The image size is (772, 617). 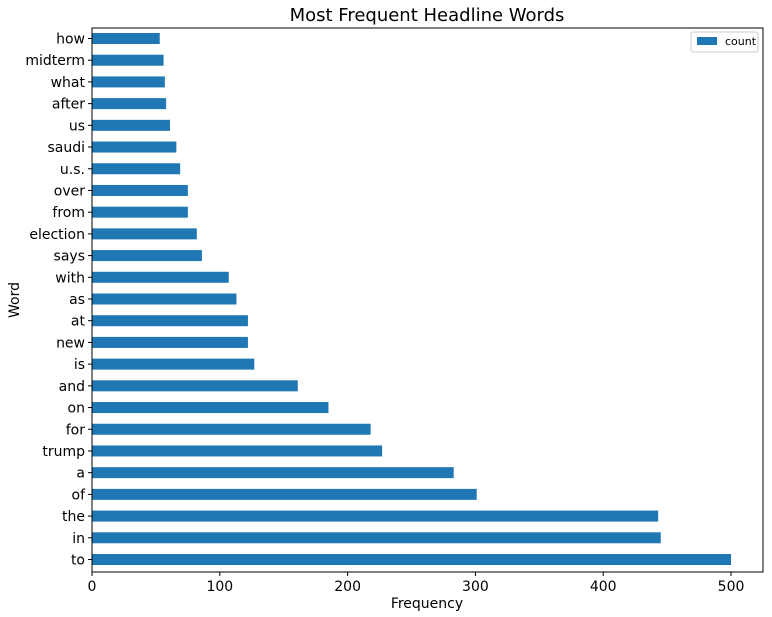 What do you see at coordinates (144, 234) in the screenshot?
I see `bar-election` at bounding box center [144, 234].